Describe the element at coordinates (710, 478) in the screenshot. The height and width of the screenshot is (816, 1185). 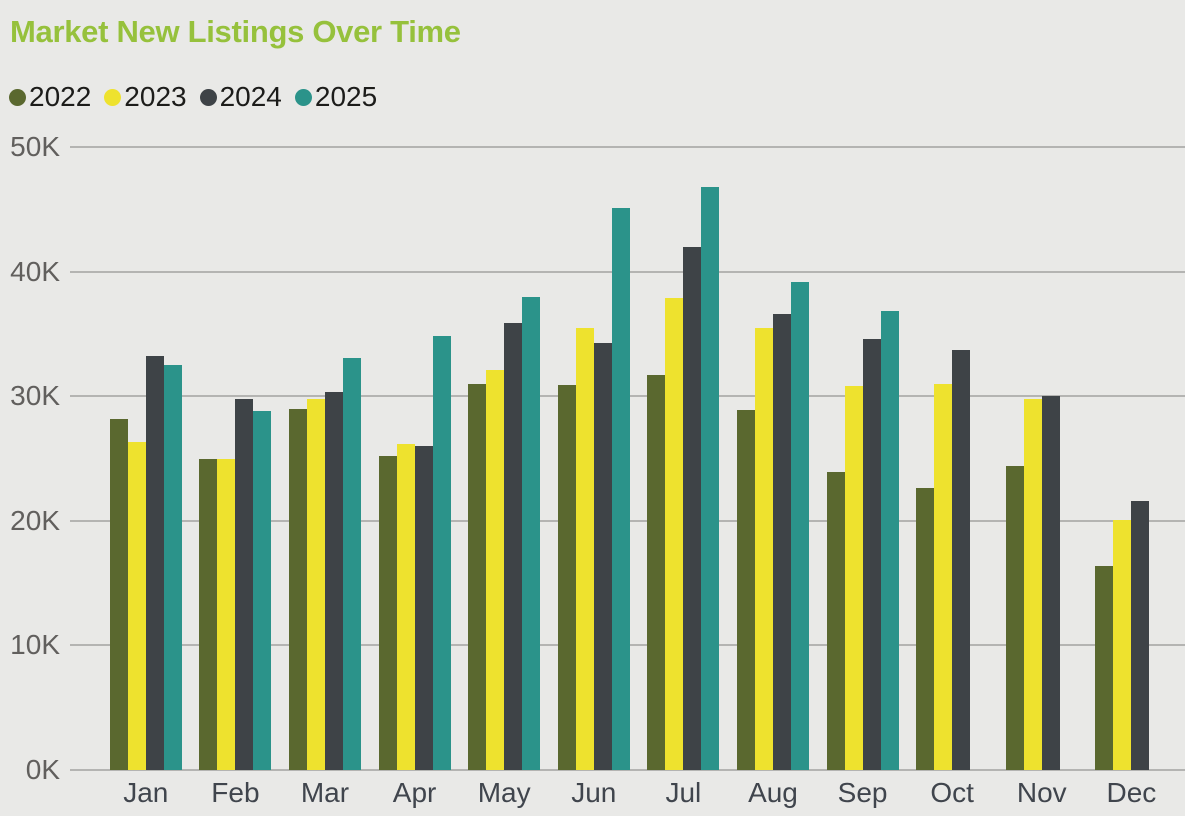
I see `bar-2025-jul` at that location.